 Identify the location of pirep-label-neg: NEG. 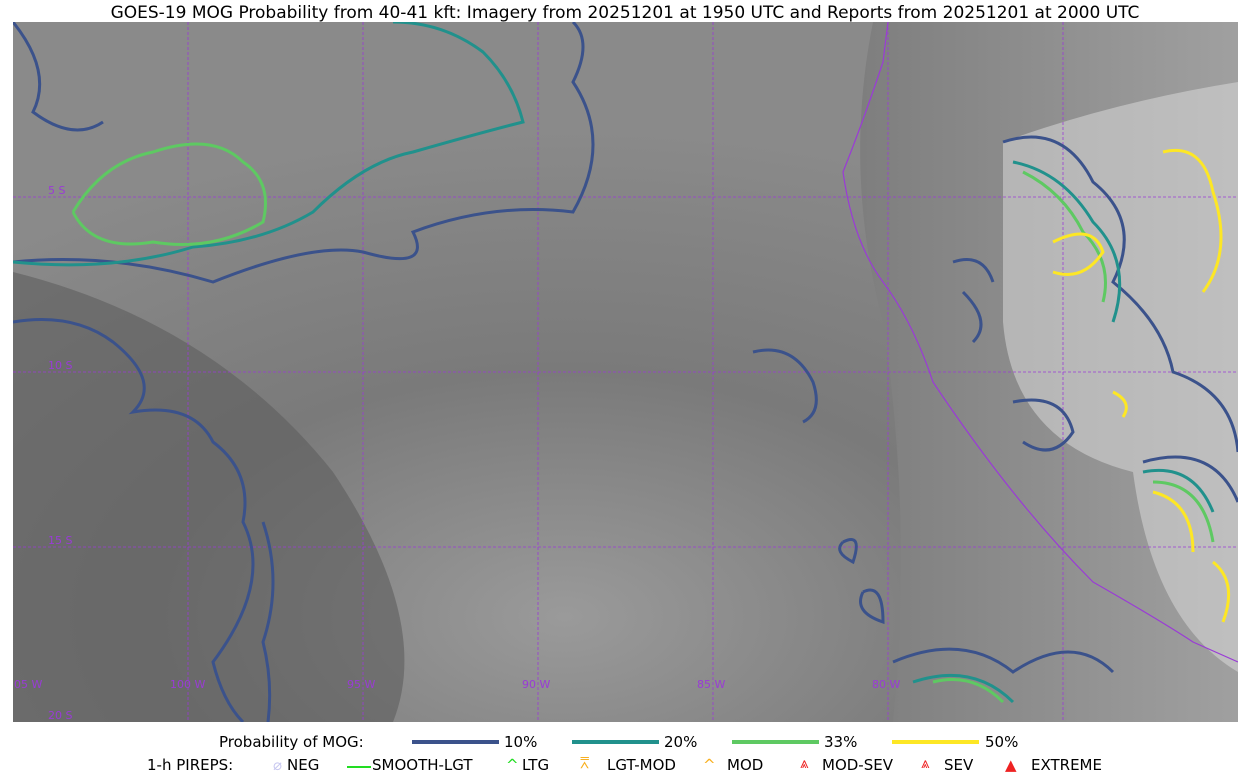
(303, 765).